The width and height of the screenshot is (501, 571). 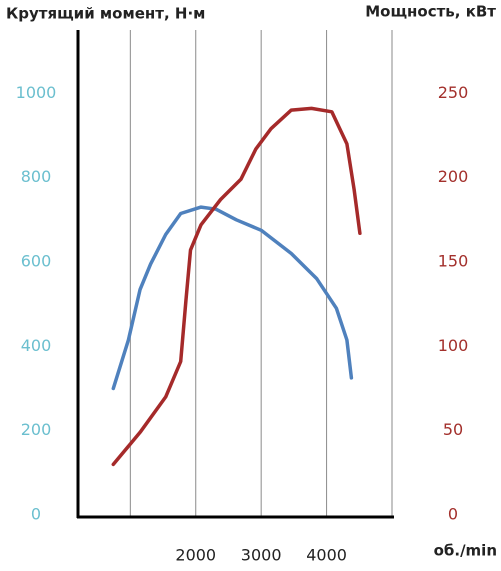 I want to click on y-axis-title: Крутящий момент, Н·м, so click(x=105, y=14).